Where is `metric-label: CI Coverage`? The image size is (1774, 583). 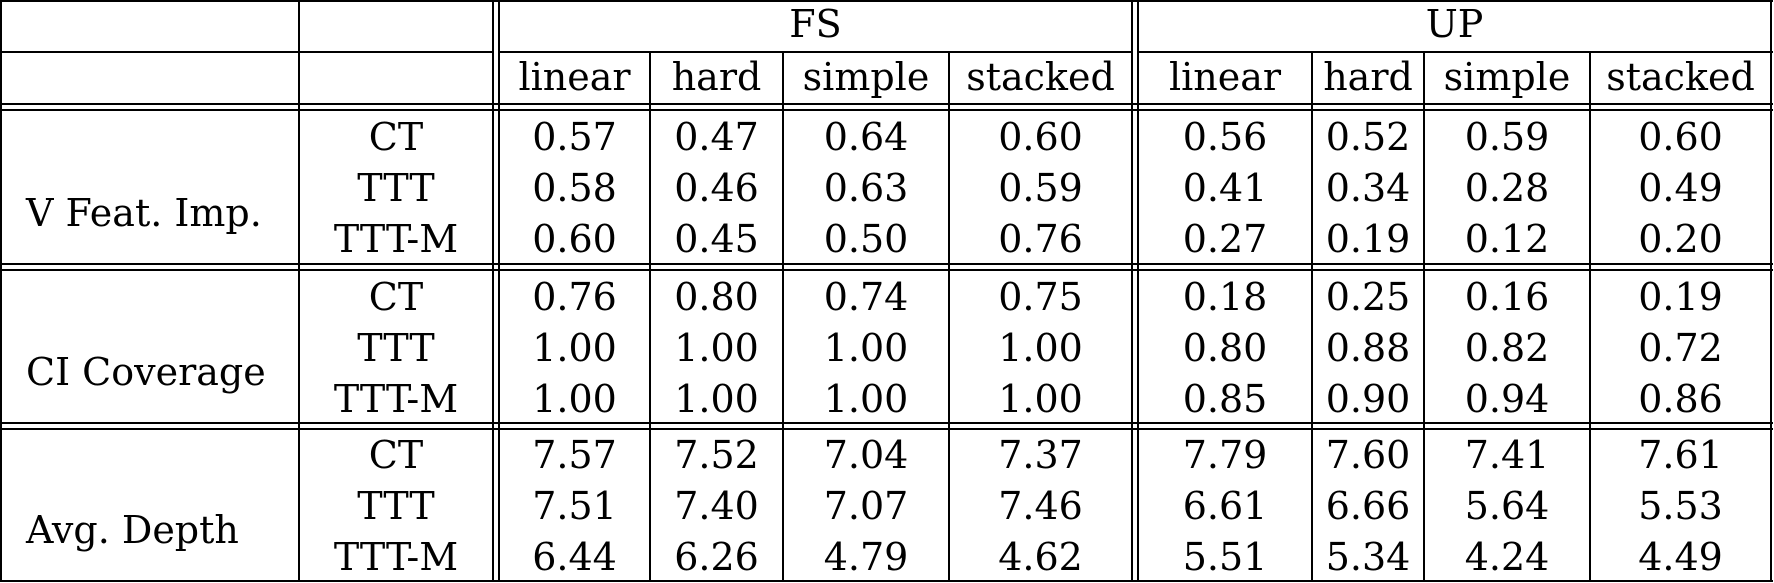 metric-label: CI Coverage is located at coordinates (146, 372).